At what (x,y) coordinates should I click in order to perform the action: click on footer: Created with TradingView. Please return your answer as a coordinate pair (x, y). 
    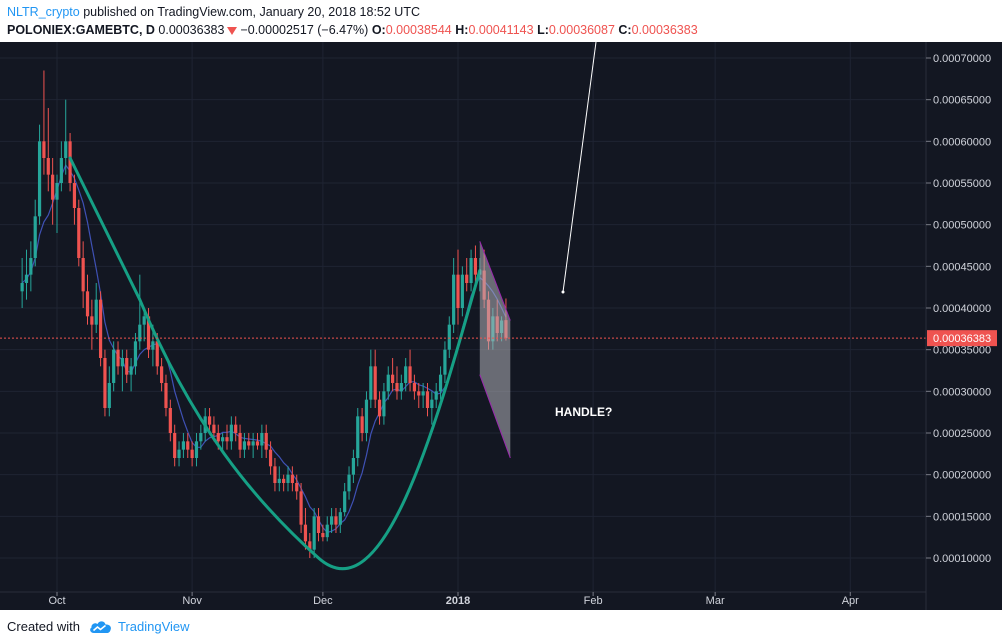
    Looking at the image, I should click on (501, 627).